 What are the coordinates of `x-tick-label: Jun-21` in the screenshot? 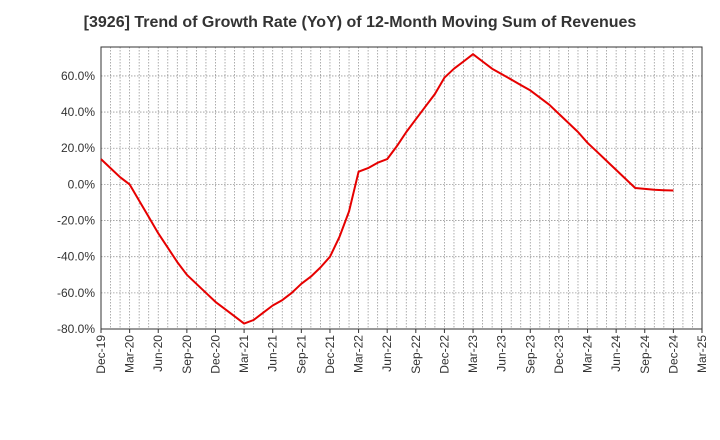 It's located at (273, 353).